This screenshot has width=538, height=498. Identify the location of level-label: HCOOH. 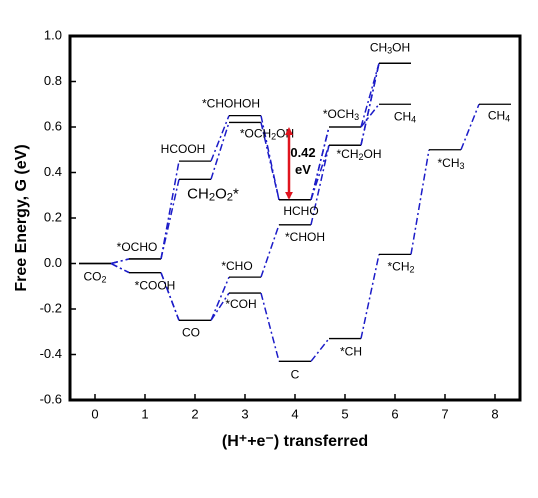
(183, 149).